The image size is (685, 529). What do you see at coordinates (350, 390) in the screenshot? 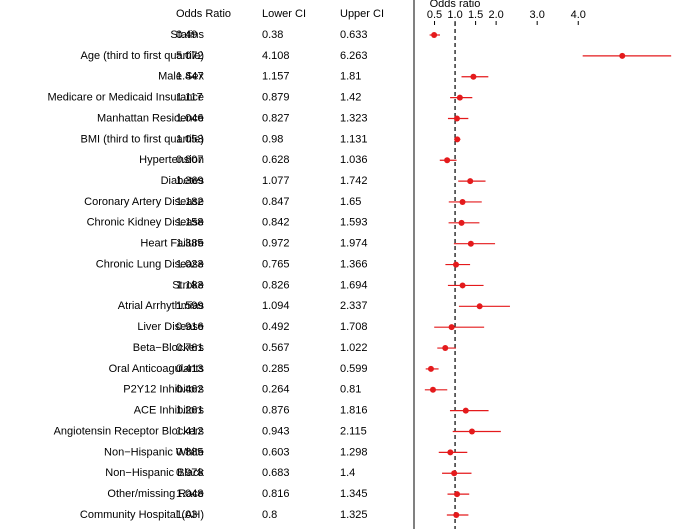
I see `table-cell: 0.81` at bounding box center [350, 390].